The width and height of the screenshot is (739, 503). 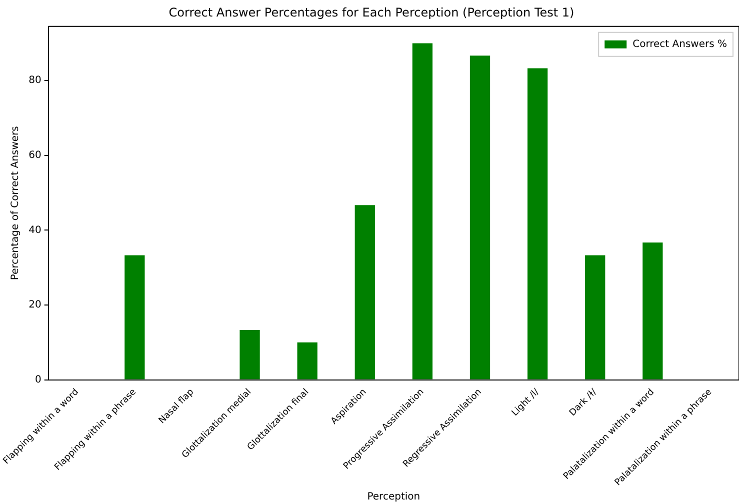 I want to click on y-axis-title: Percentage of Correct Answers, so click(x=16, y=203).